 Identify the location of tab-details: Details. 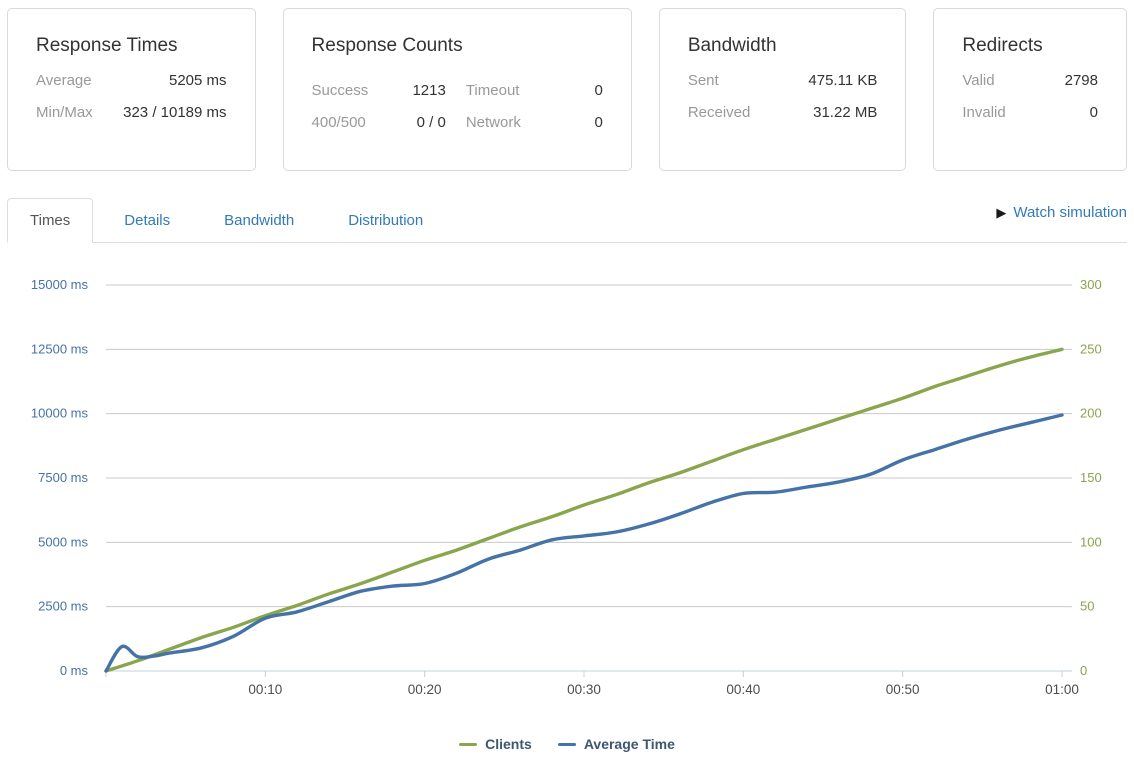
(147, 220).